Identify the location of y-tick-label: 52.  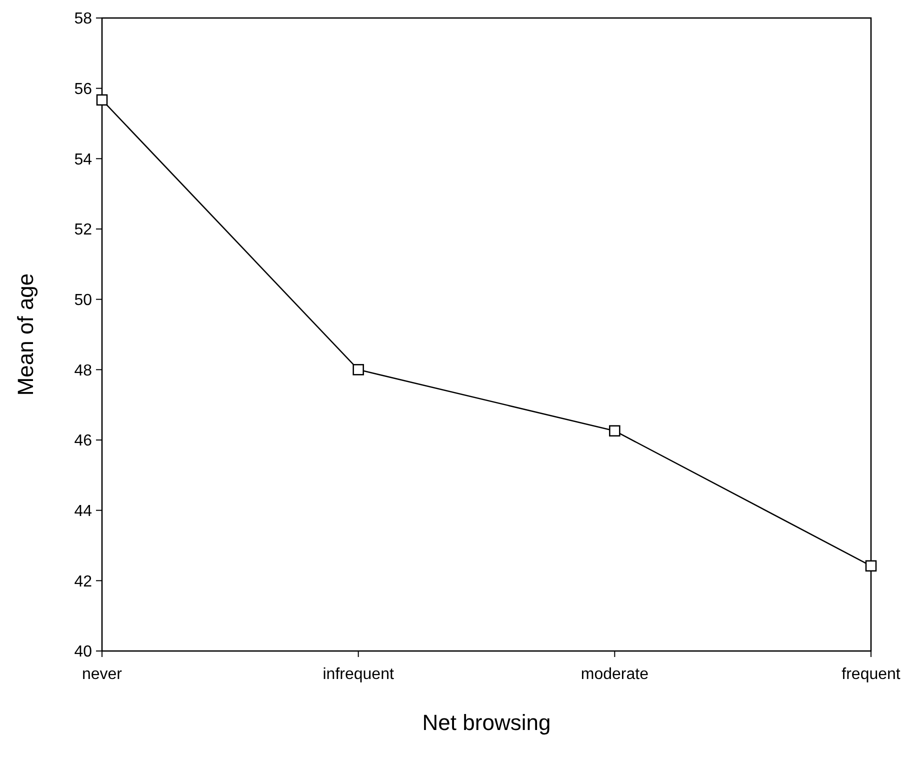
(83, 230).